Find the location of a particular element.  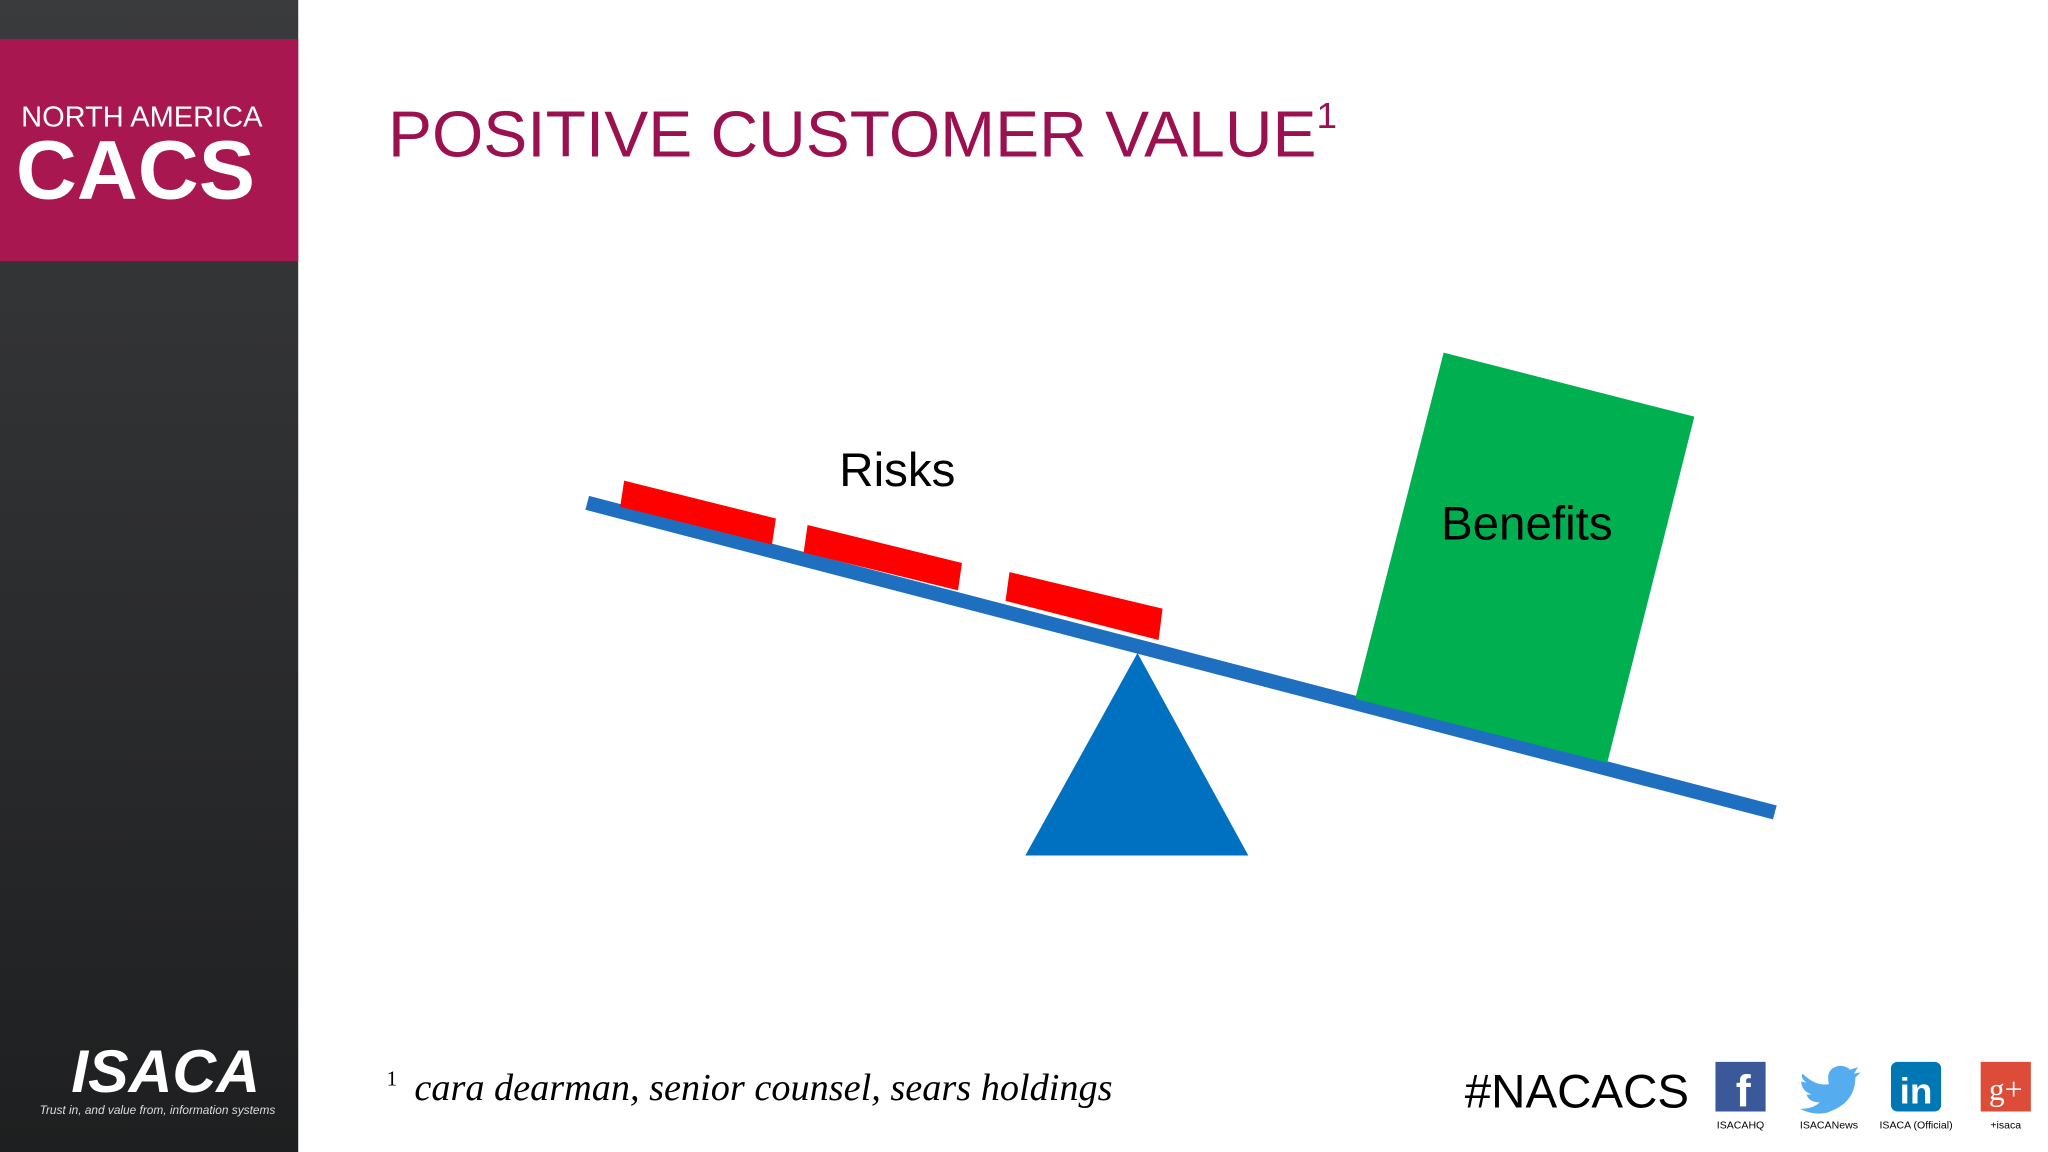

gplus-glyph: g+ is located at coordinates (2006, 1089).